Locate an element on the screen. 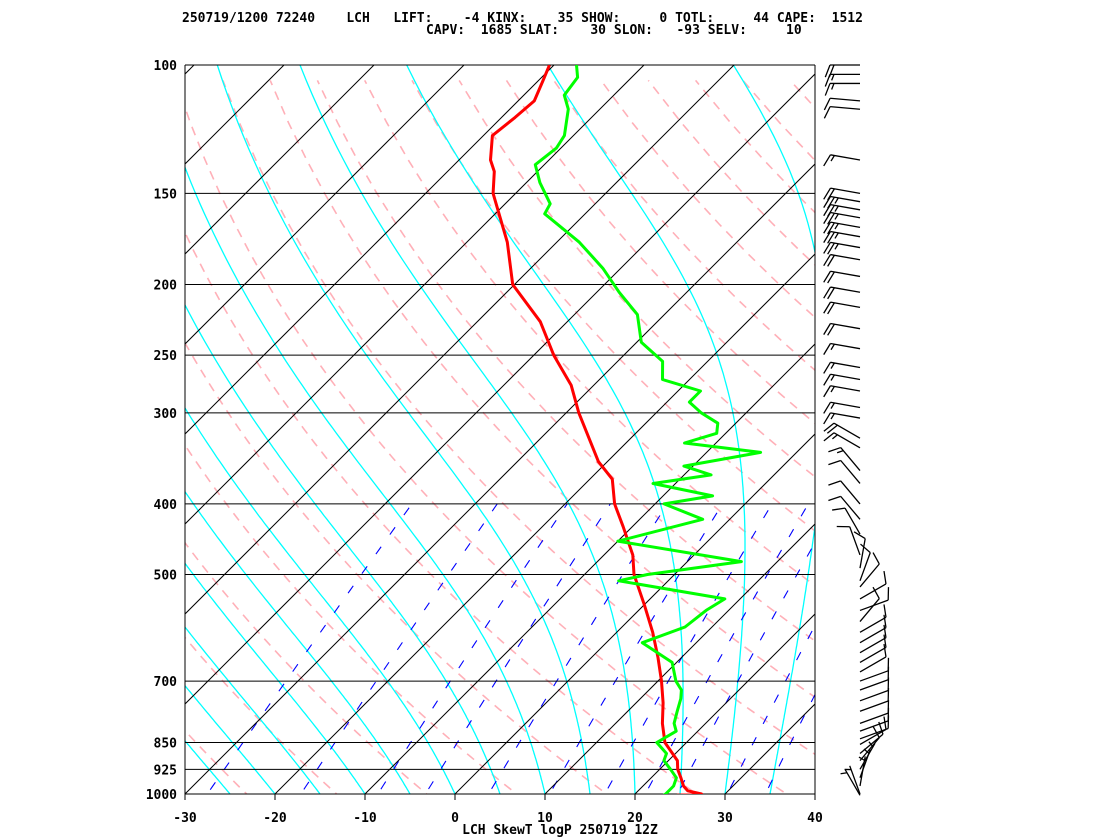 This screenshot has height=840, width=1120. temperature-tick-label: -10 is located at coordinates (365, 818).